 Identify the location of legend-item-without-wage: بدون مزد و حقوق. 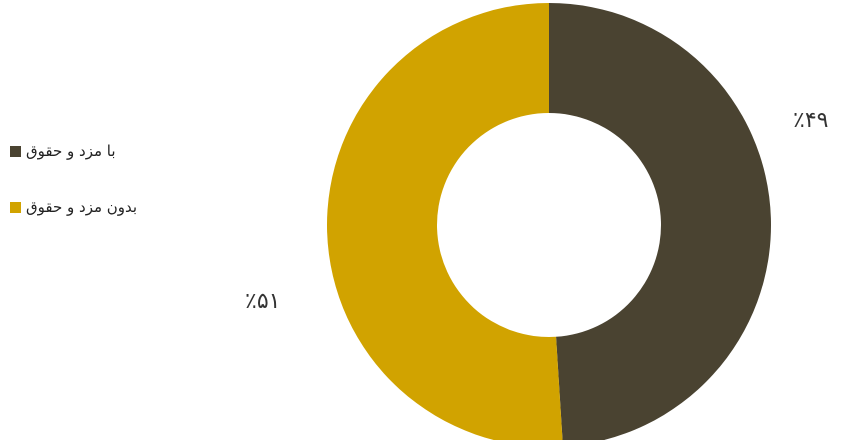
(100, 207).